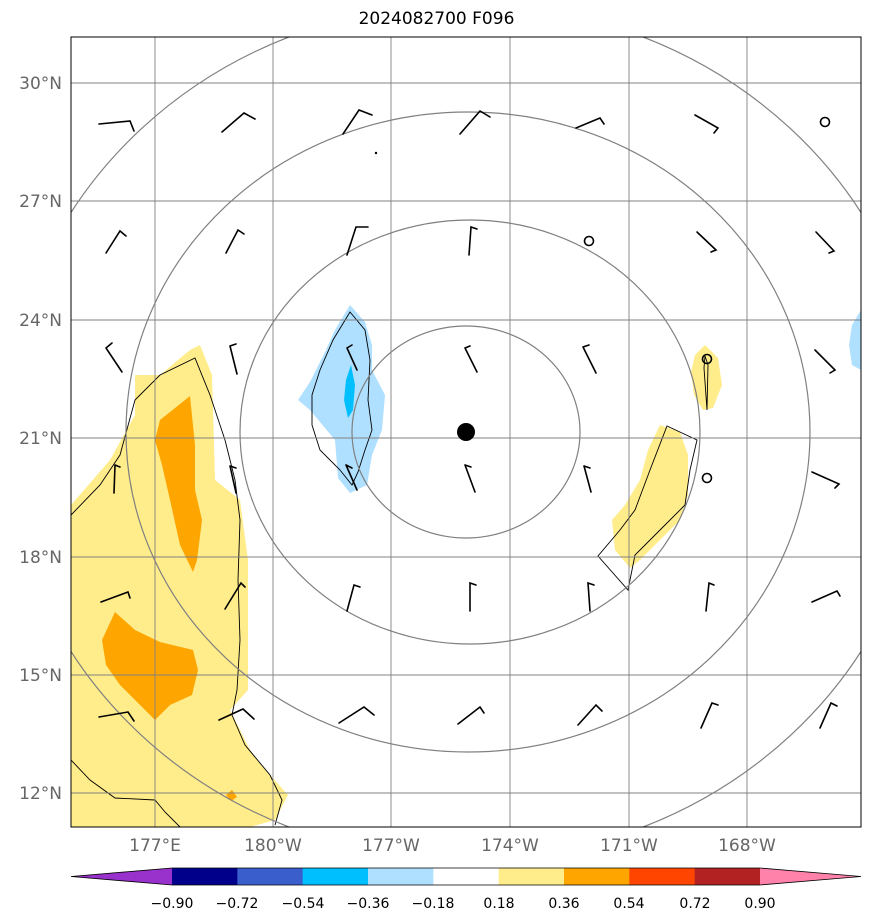  I want to click on colorbar-tick-label: 0.18, so click(498, 904).